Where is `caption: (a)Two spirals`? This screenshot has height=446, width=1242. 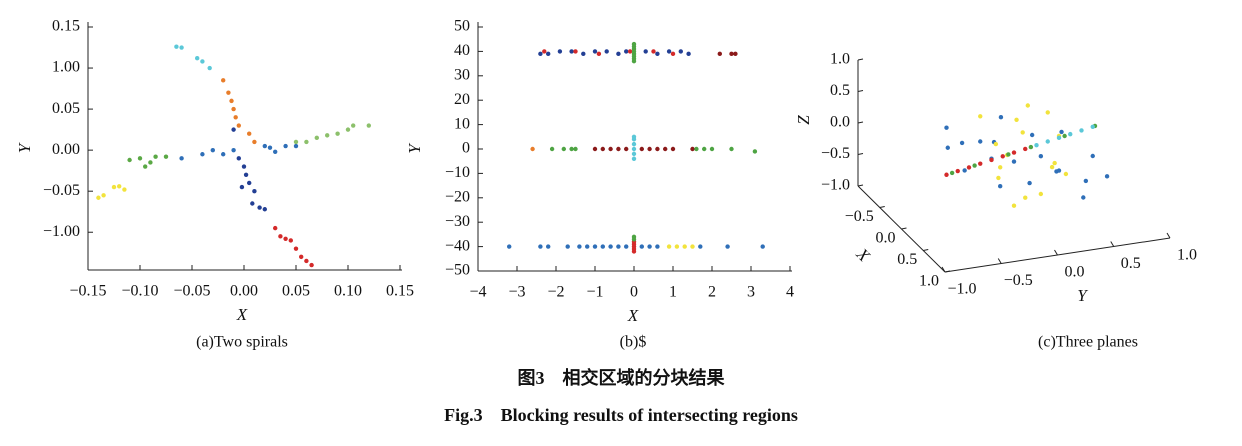
caption: (a)Two spirals is located at coordinates (242, 342).